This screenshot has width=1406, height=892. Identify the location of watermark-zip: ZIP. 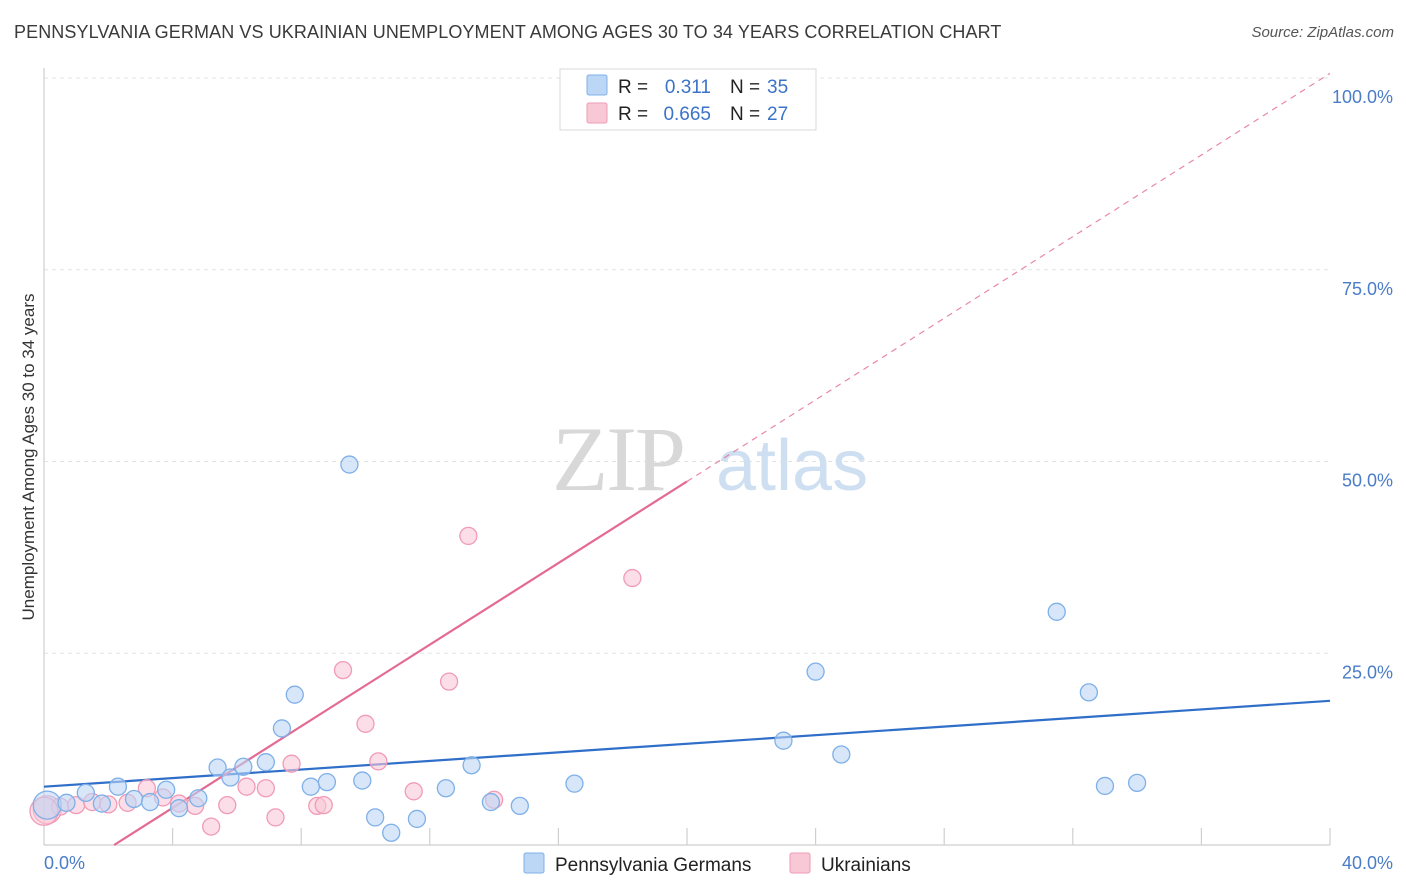
(618, 459).